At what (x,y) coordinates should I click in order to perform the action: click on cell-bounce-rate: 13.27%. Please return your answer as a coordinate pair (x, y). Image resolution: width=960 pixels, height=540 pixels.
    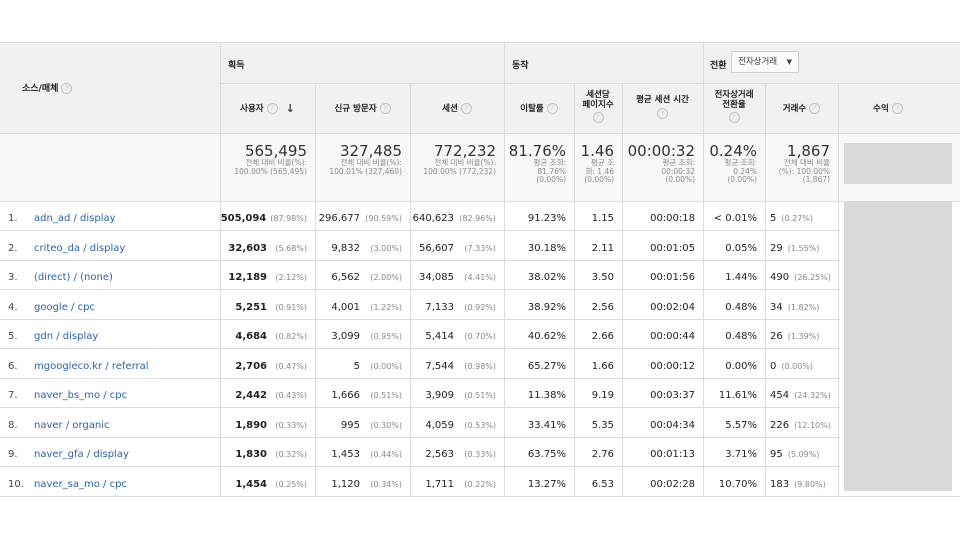
    Looking at the image, I should click on (539, 482).